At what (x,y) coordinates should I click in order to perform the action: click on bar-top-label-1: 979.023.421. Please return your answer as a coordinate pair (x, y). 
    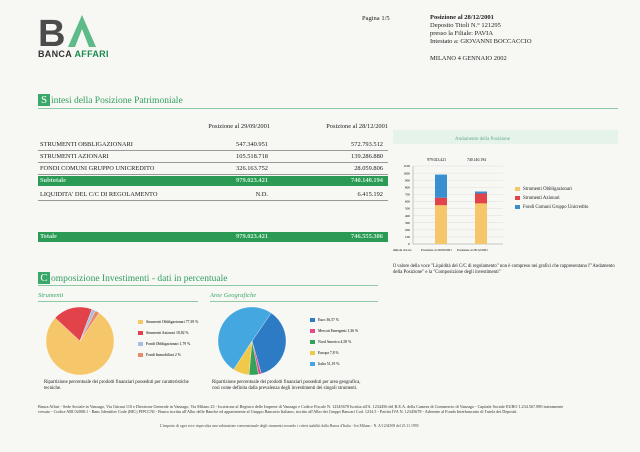
    Looking at the image, I should click on (436, 160).